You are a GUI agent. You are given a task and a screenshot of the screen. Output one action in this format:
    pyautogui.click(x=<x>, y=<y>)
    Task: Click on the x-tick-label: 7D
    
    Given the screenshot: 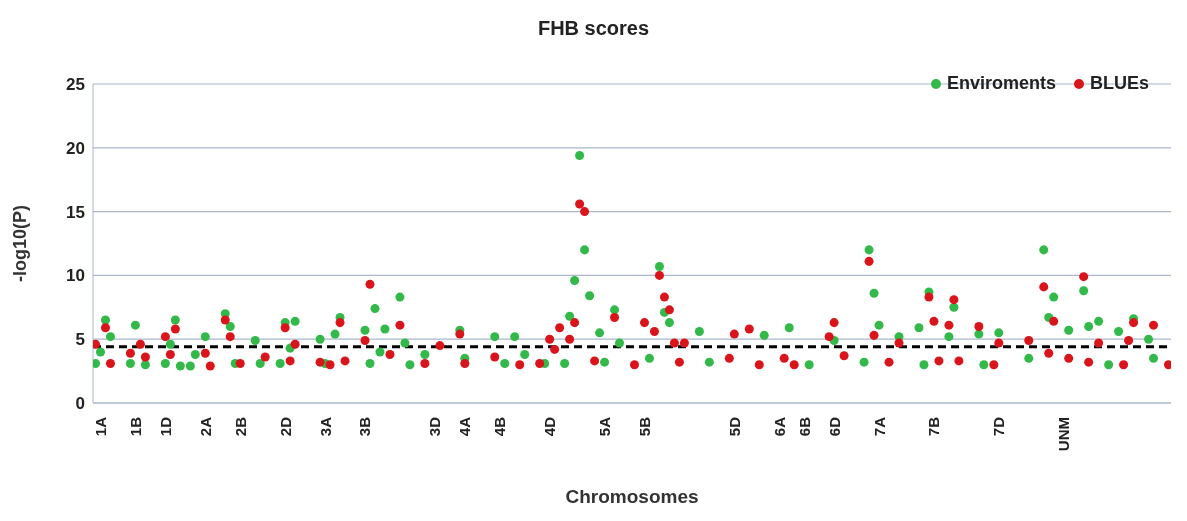 What is the action you would take?
    pyautogui.click(x=999, y=426)
    